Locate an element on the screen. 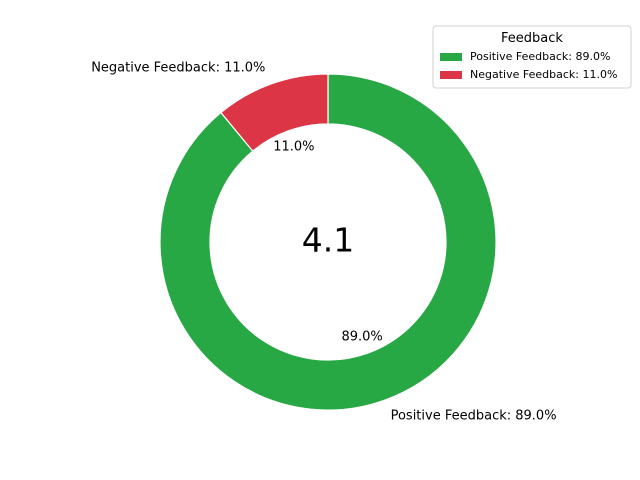  legend-frame is located at coordinates (532, 57).